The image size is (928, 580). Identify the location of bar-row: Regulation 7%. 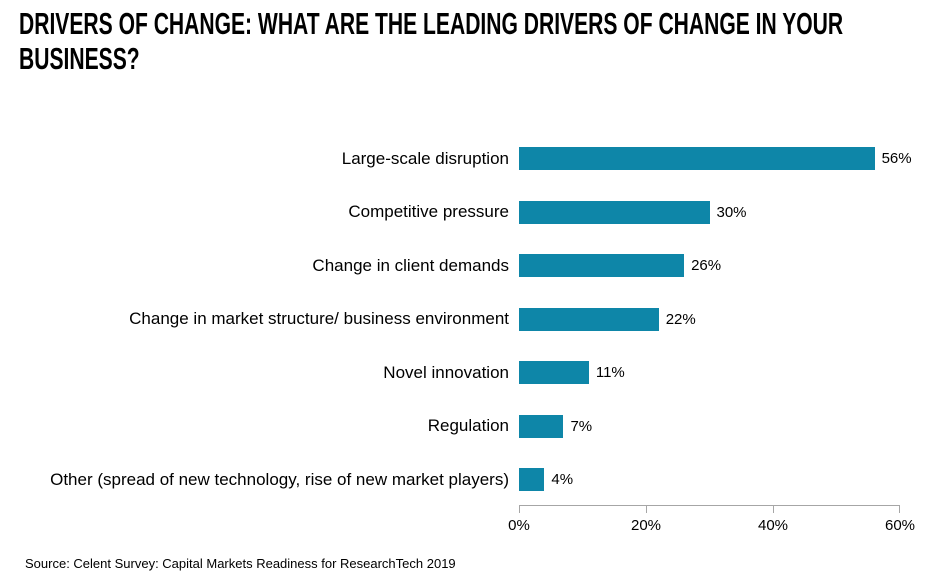
(464, 427).